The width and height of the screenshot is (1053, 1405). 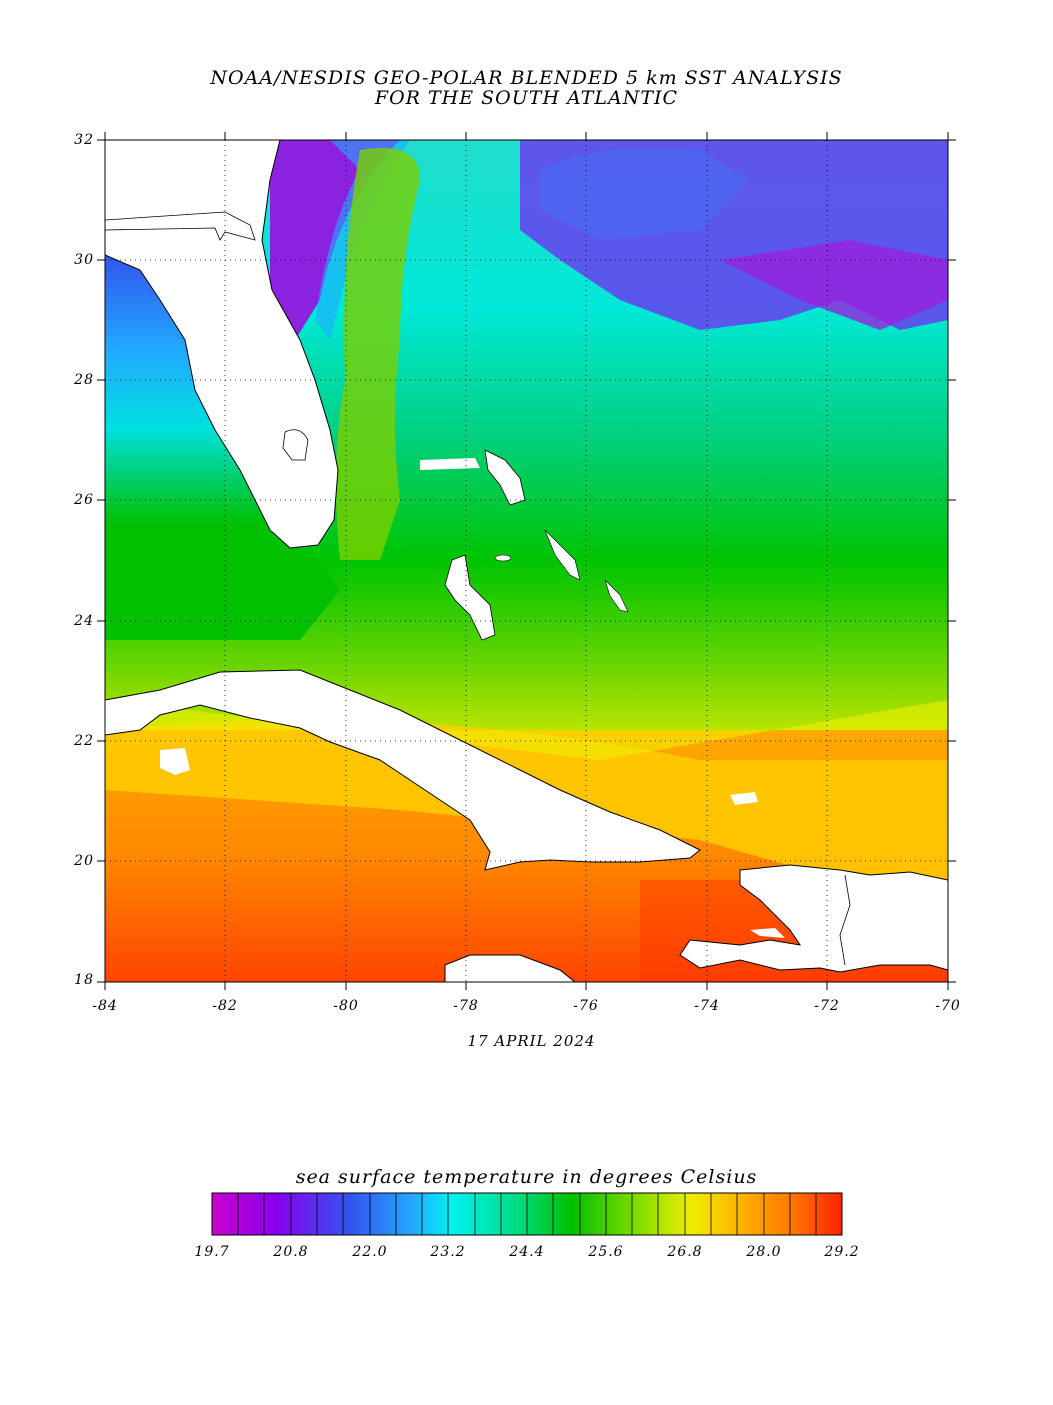 I want to click on lat-label-20: 20, so click(x=84, y=861).